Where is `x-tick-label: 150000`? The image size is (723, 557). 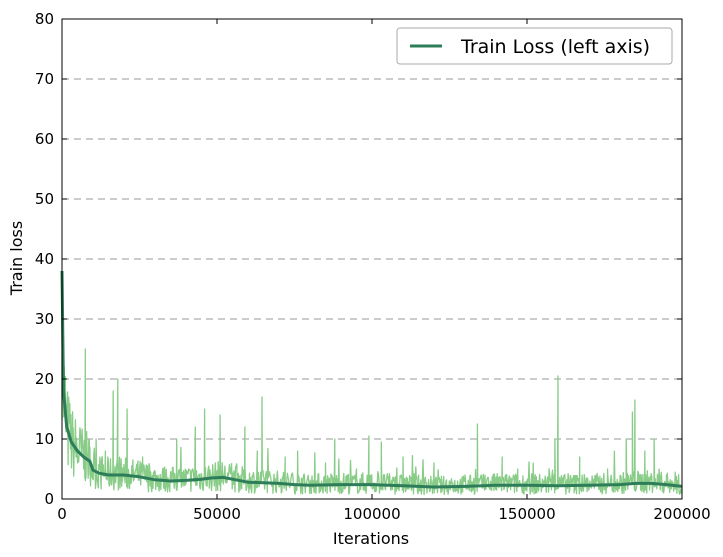 x-tick-label: 150000 is located at coordinates (526, 514).